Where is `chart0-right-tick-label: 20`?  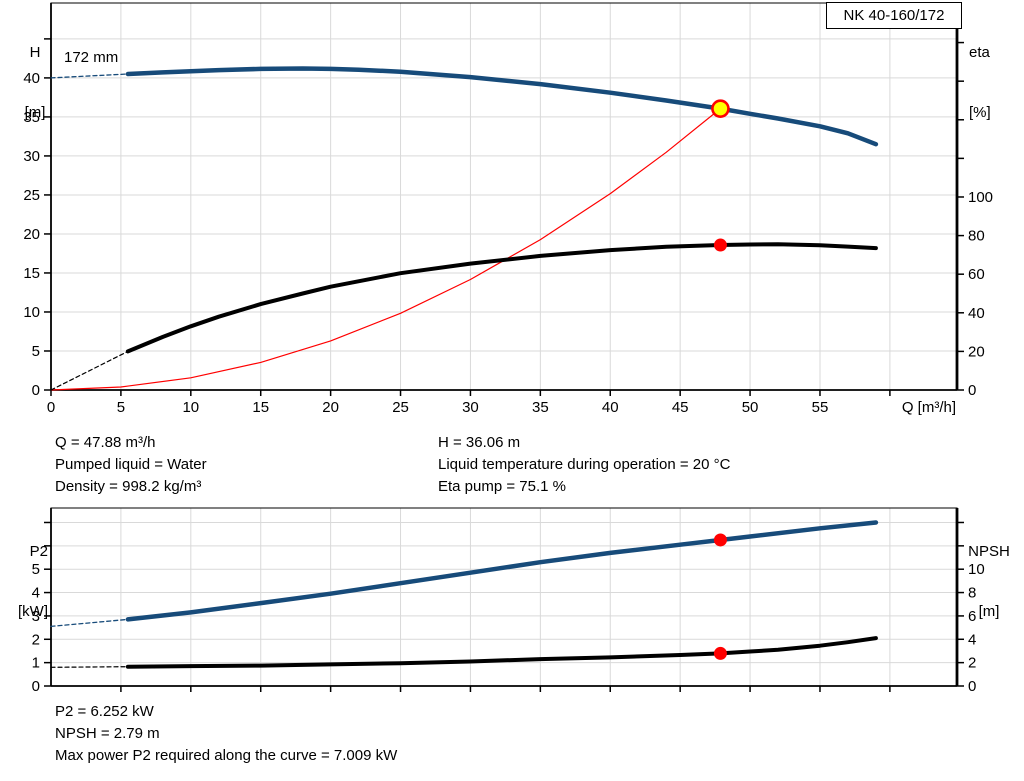 chart0-right-tick-label: 20 is located at coordinates (976, 351).